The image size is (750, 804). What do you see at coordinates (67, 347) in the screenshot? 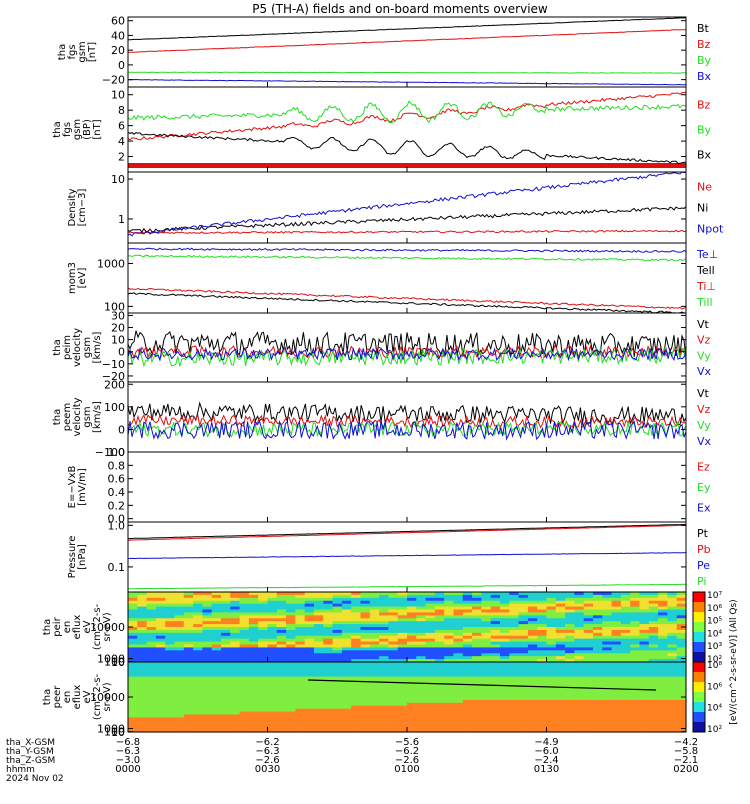
I see `y-axis-label-line: peim` at bounding box center [67, 347].